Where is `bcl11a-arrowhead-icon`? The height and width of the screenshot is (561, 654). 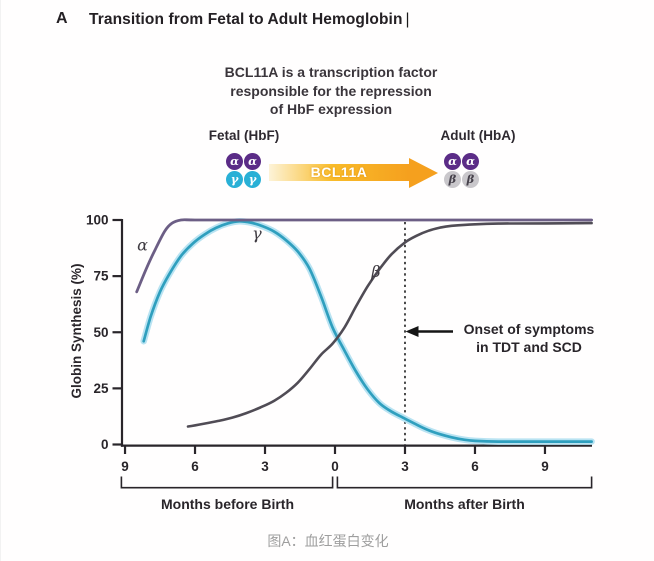 bcl11a-arrowhead-icon is located at coordinates (423, 172).